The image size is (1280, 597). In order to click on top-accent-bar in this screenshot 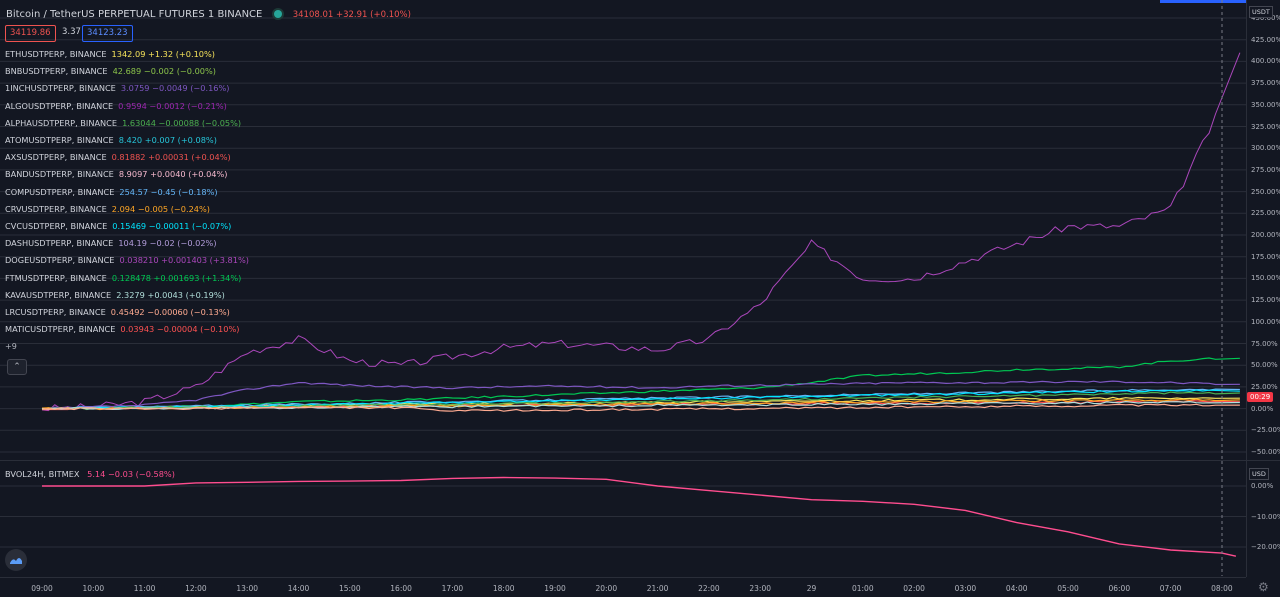, I will do `click(1203, 1)`.